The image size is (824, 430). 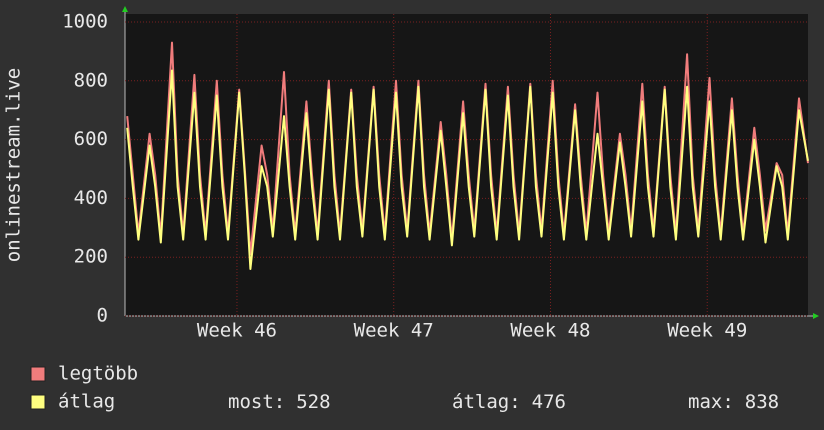 I want to click on y-axis-label: onlinestream.live, so click(x=14, y=165).